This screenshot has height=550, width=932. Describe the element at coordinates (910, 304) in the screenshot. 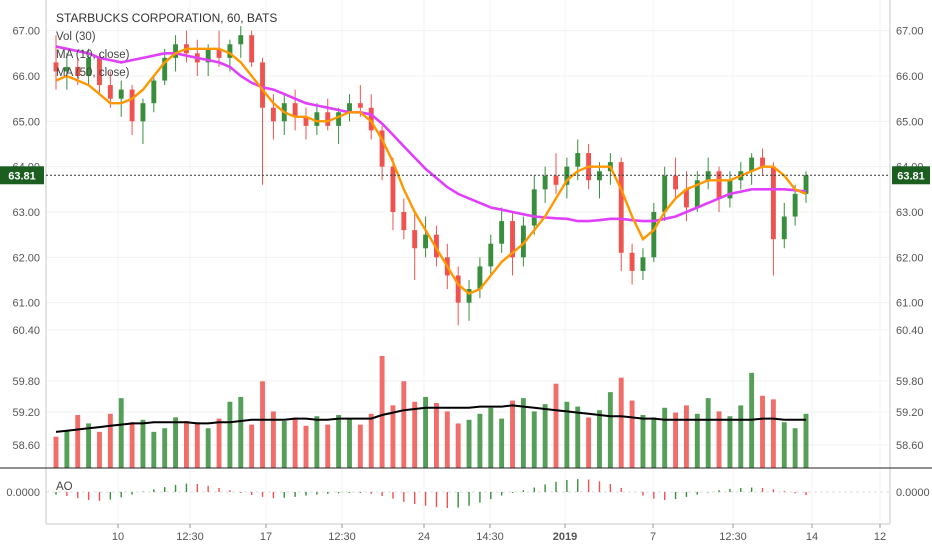

I see `price-tick-label-right: 61.00` at that location.